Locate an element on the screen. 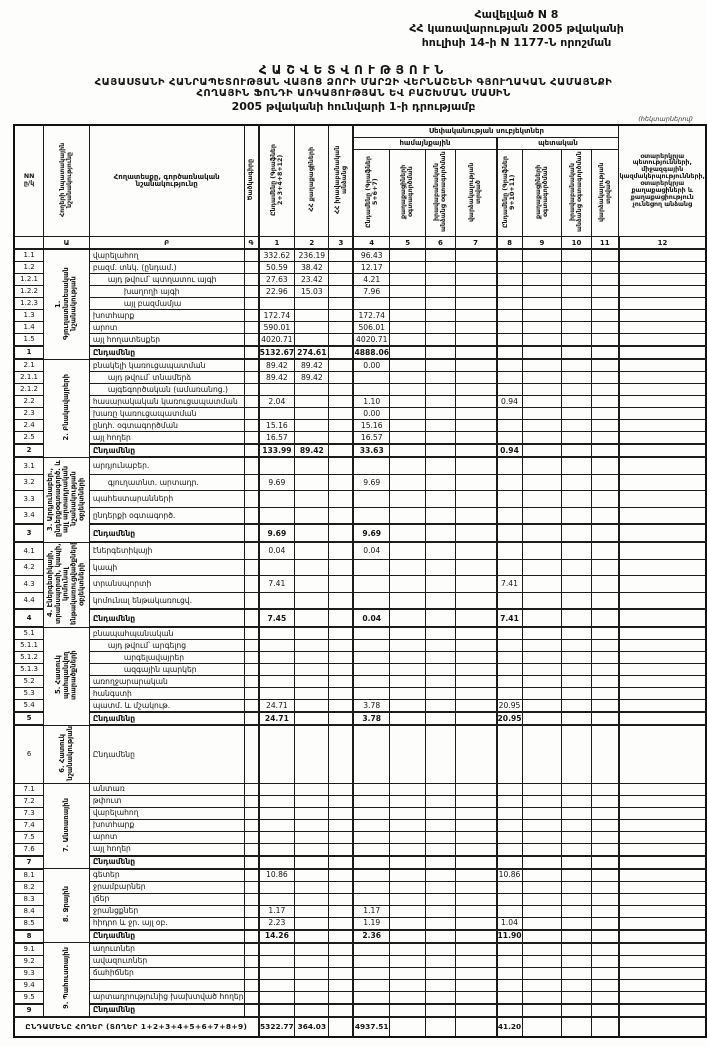 This screenshot has width=707, height=1046. cell-2.3-c3 is located at coordinates (341, 414).